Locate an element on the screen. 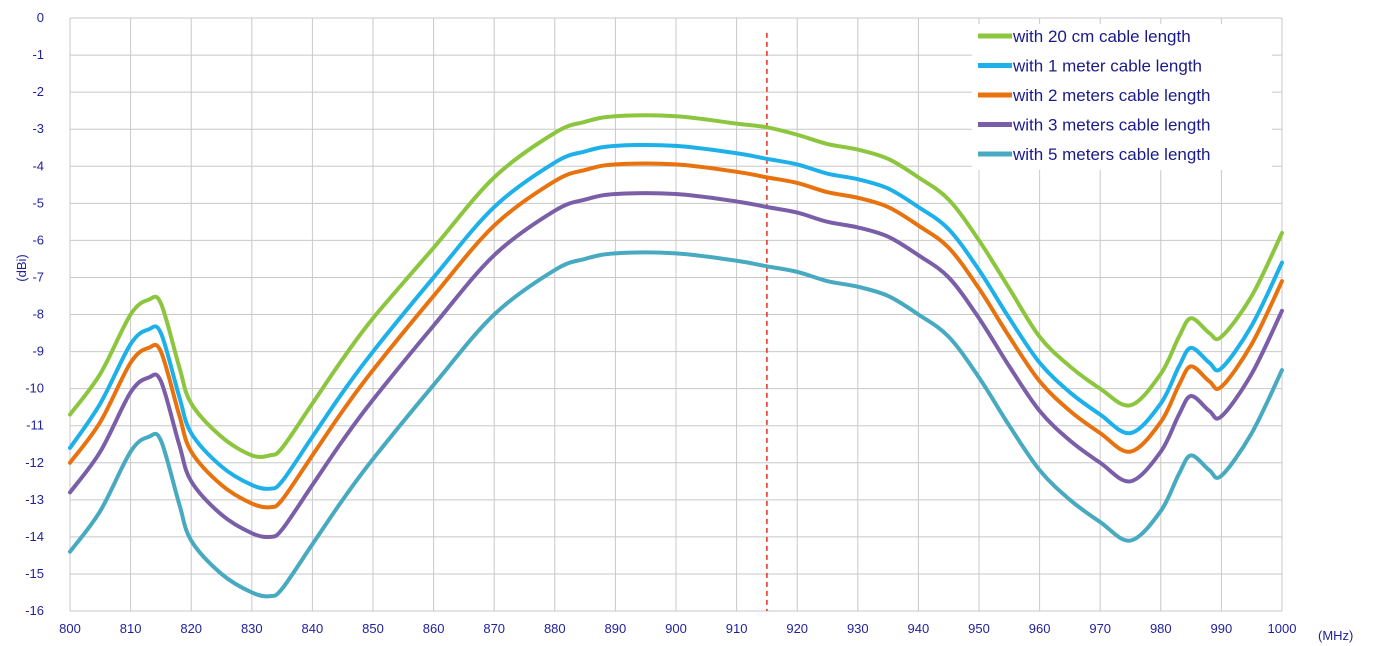 The width and height of the screenshot is (1382, 646). y-tick-label: -9 is located at coordinates (38, 351).